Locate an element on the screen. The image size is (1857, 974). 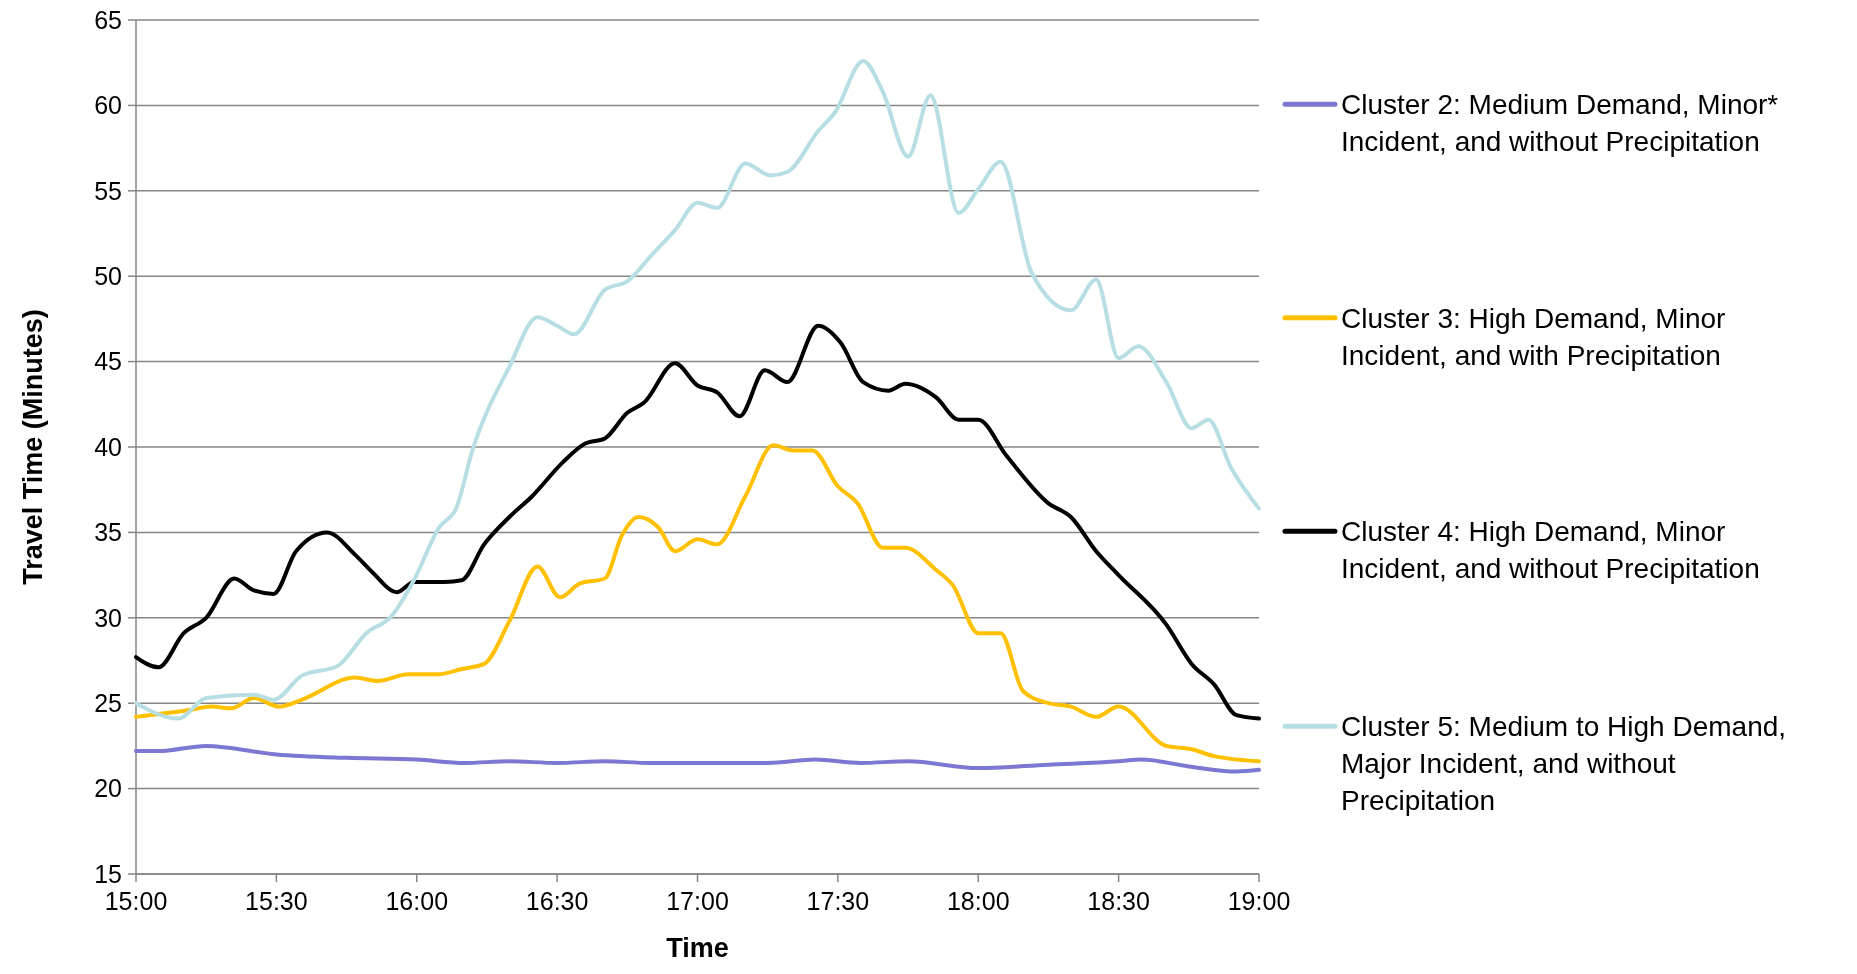
y-tick-label: 55 is located at coordinates (108, 190).